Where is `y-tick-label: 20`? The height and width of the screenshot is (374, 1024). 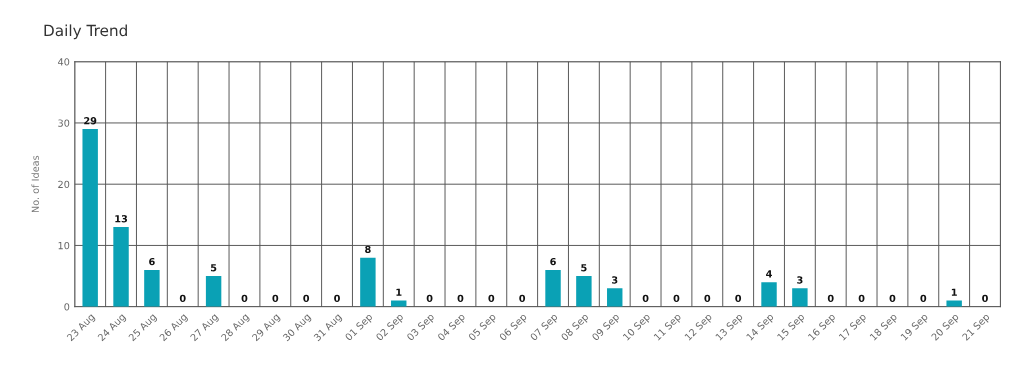 y-tick-label: 20 is located at coordinates (64, 184).